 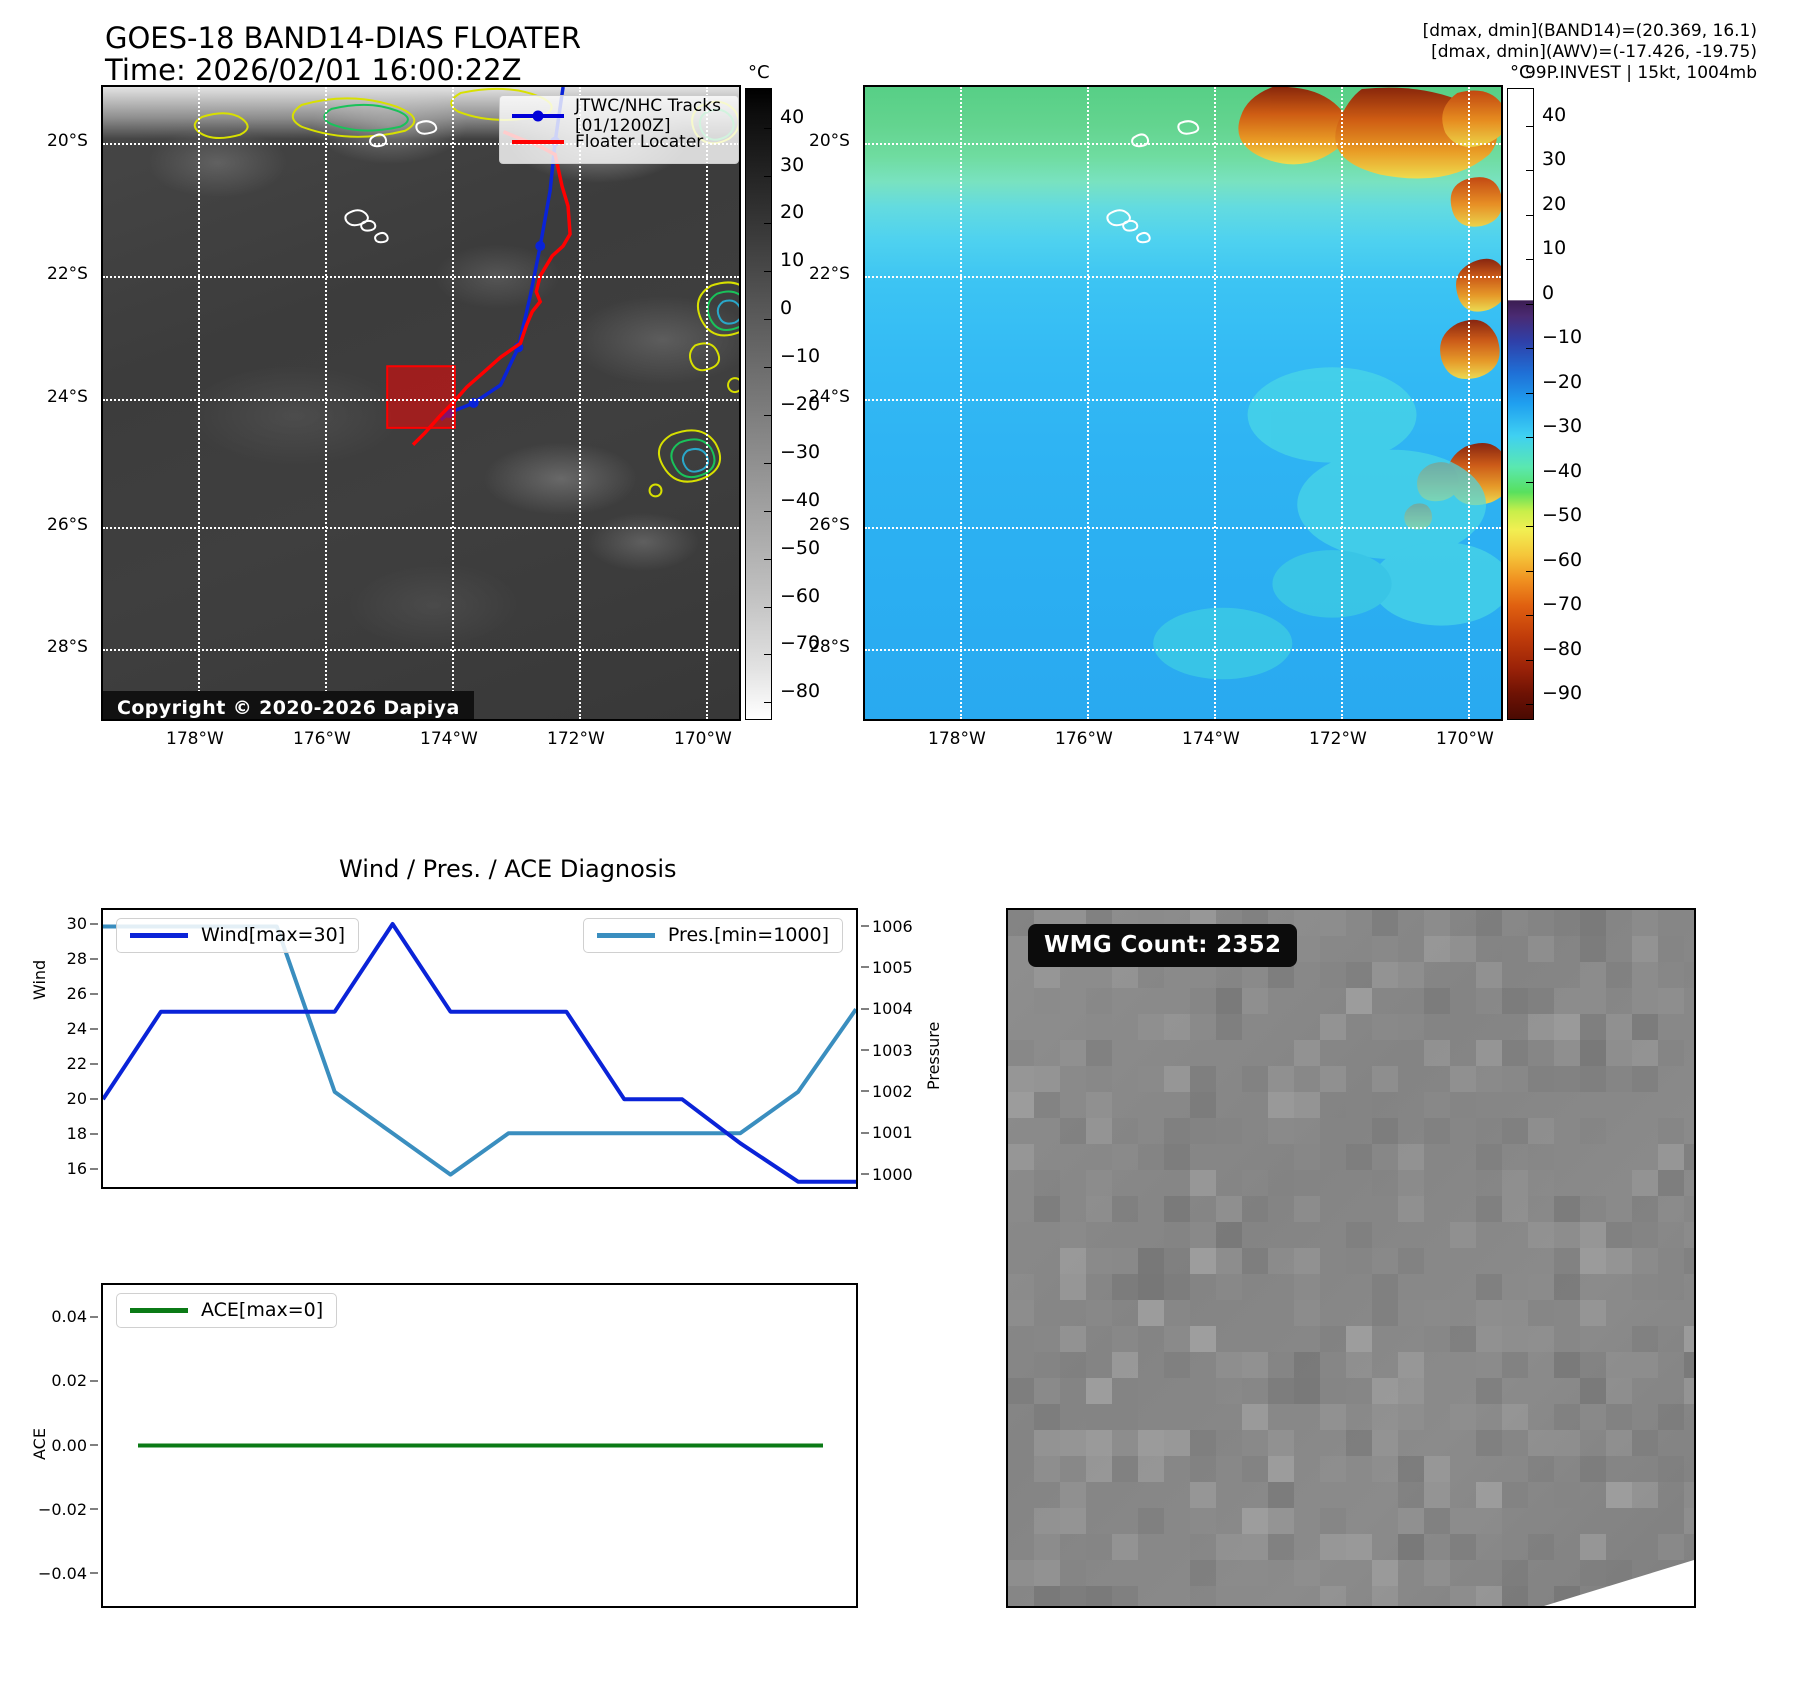 I want to click on legend-tracks-label: JTWC/NHC Tracks [01/1200Z], so click(x=648, y=116).